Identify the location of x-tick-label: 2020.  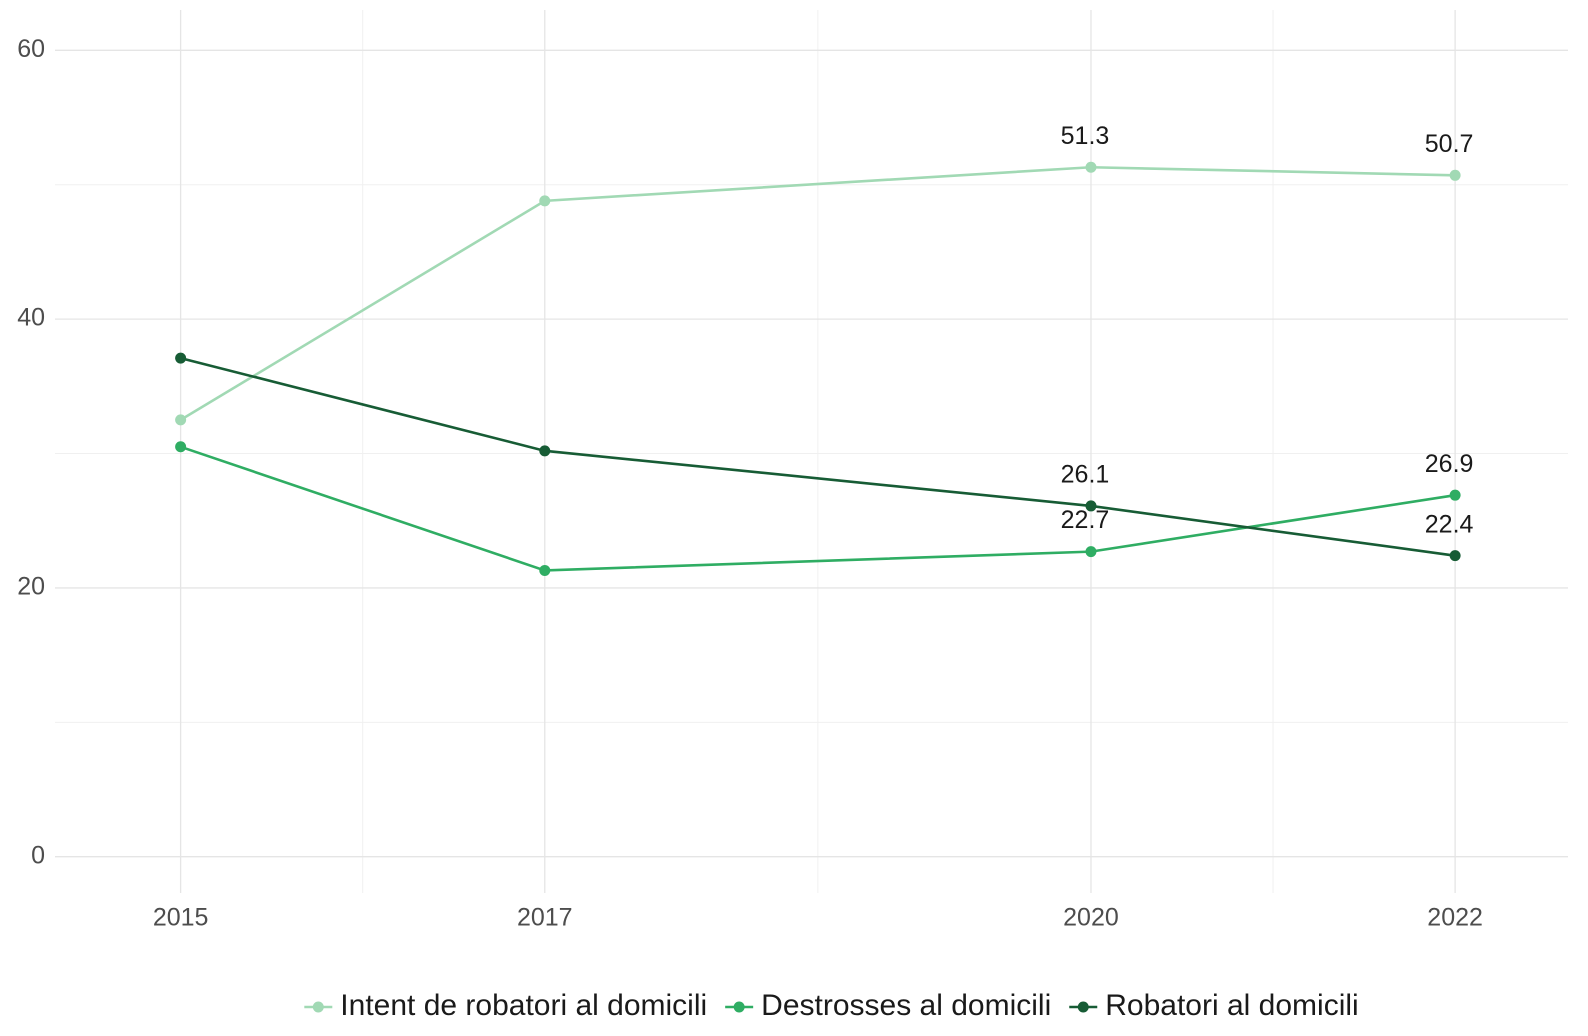
(1091, 918).